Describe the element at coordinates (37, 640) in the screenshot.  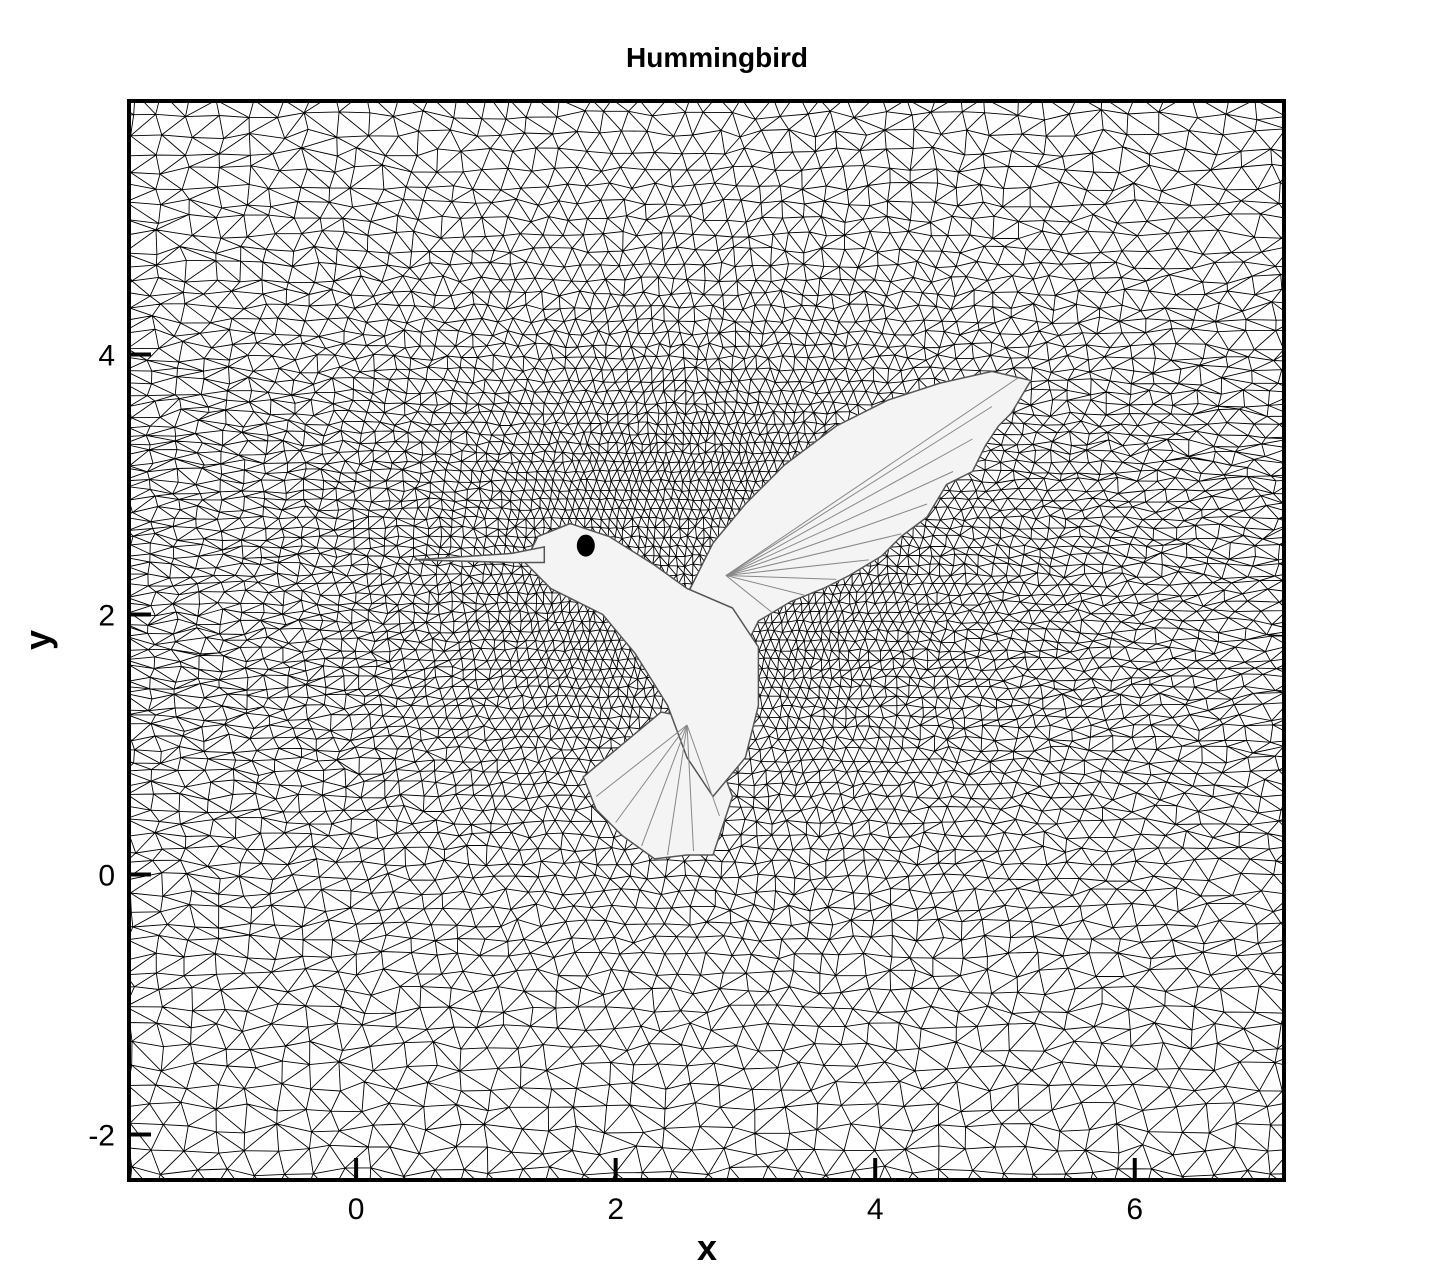
I see `y-axis-title: y` at that location.